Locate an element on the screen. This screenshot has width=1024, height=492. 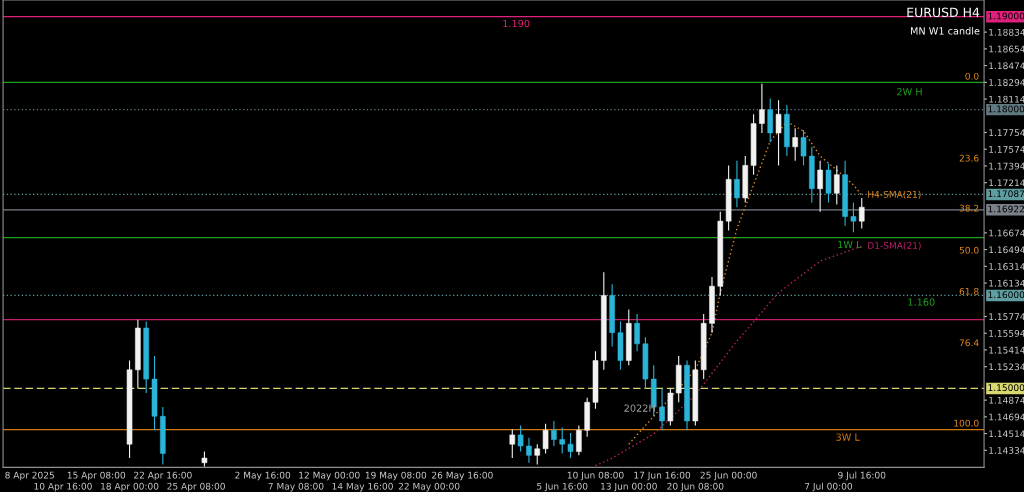
ref-line-label: 1.16922 is located at coordinates (1006, 209).